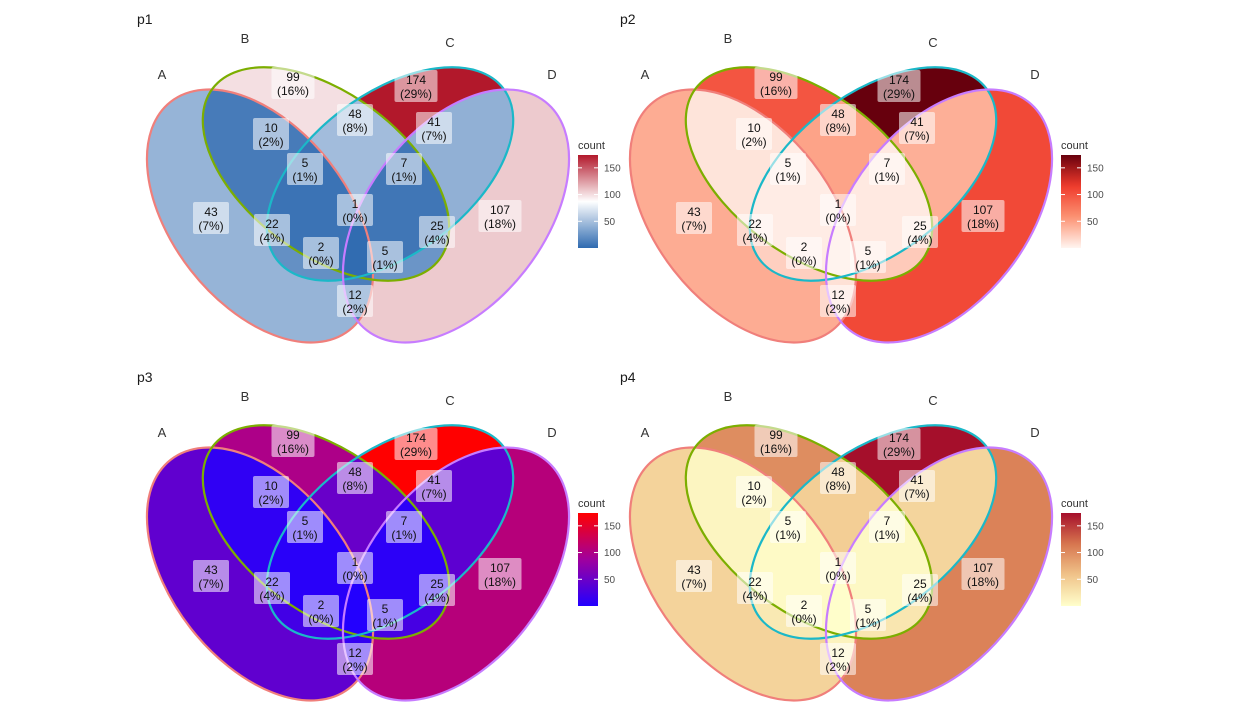  What do you see at coordinates (354, 486) in the screenshot?
I see `region-percent: (8%)` at bounding box center [354, 486].